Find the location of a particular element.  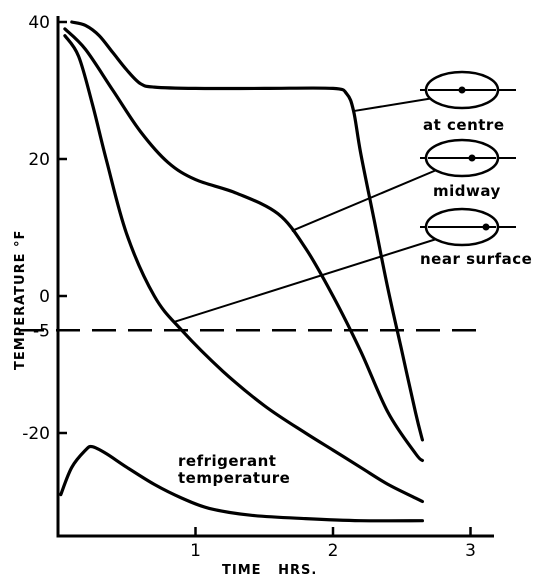

y-tick-label: 0 is located at coordinates (44, 297).